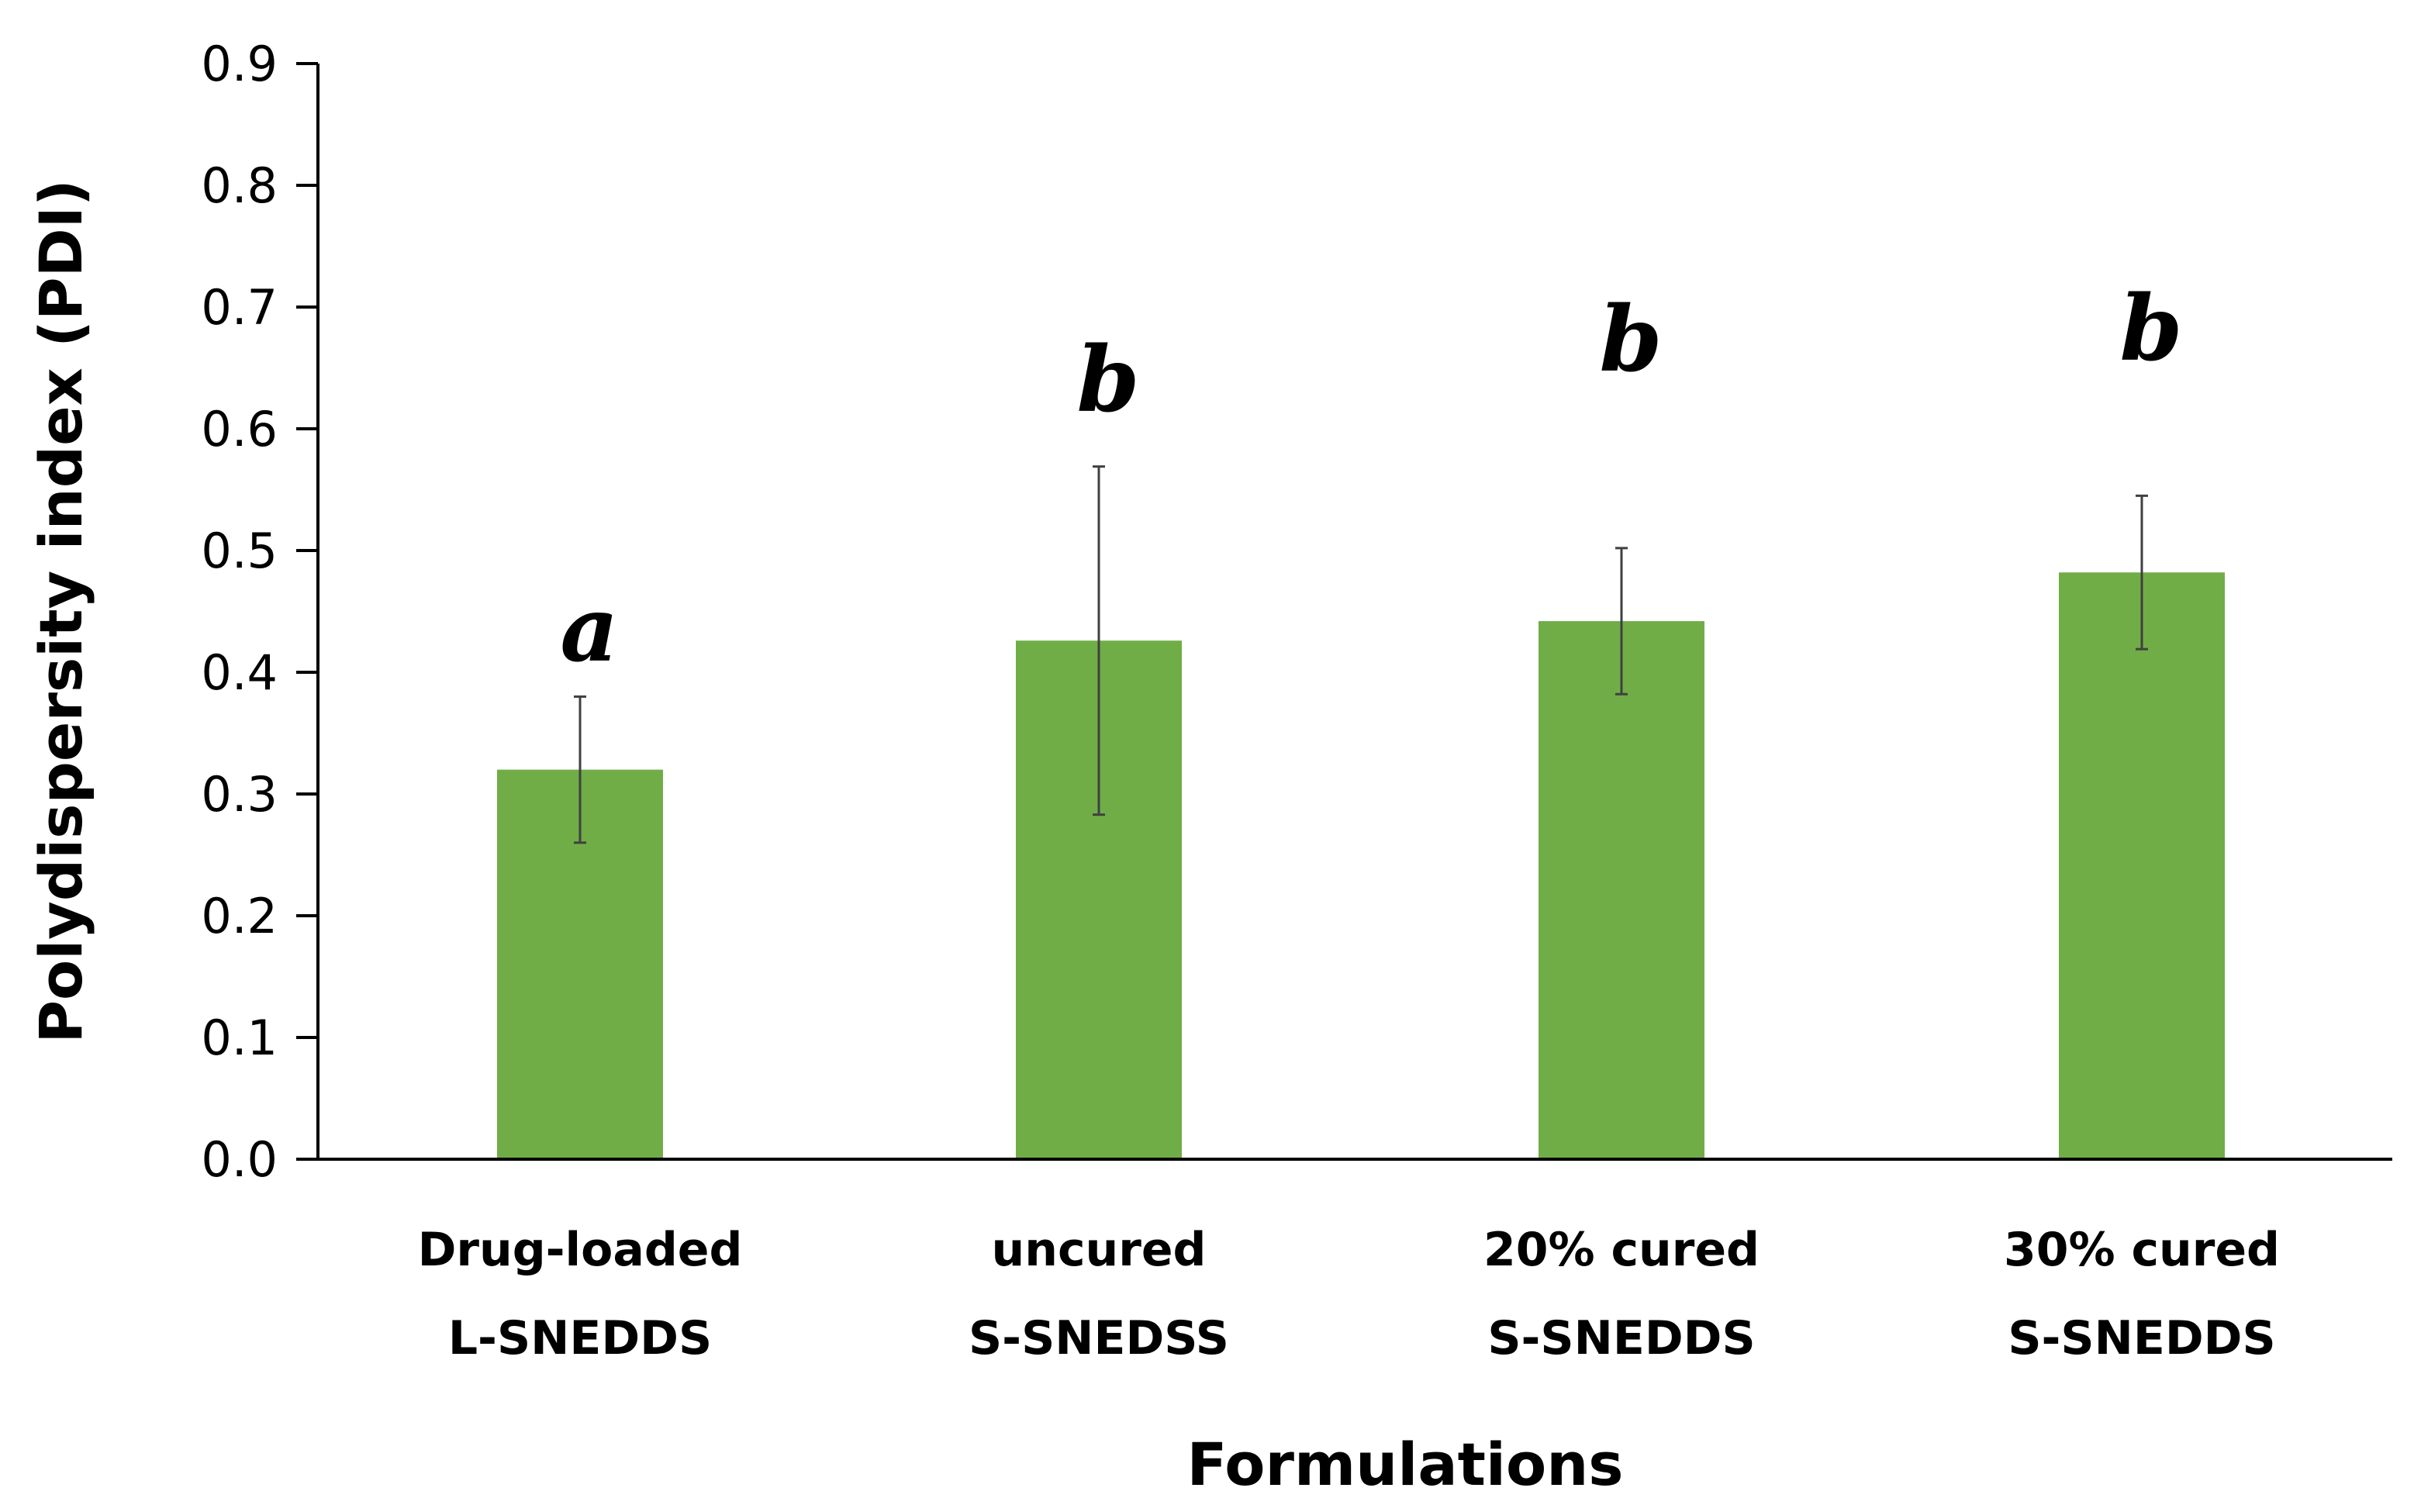  What do you see at coordinates (589, 629) in the screenshot?
I see `significance-letter: a` at bounding box center [589, 629].